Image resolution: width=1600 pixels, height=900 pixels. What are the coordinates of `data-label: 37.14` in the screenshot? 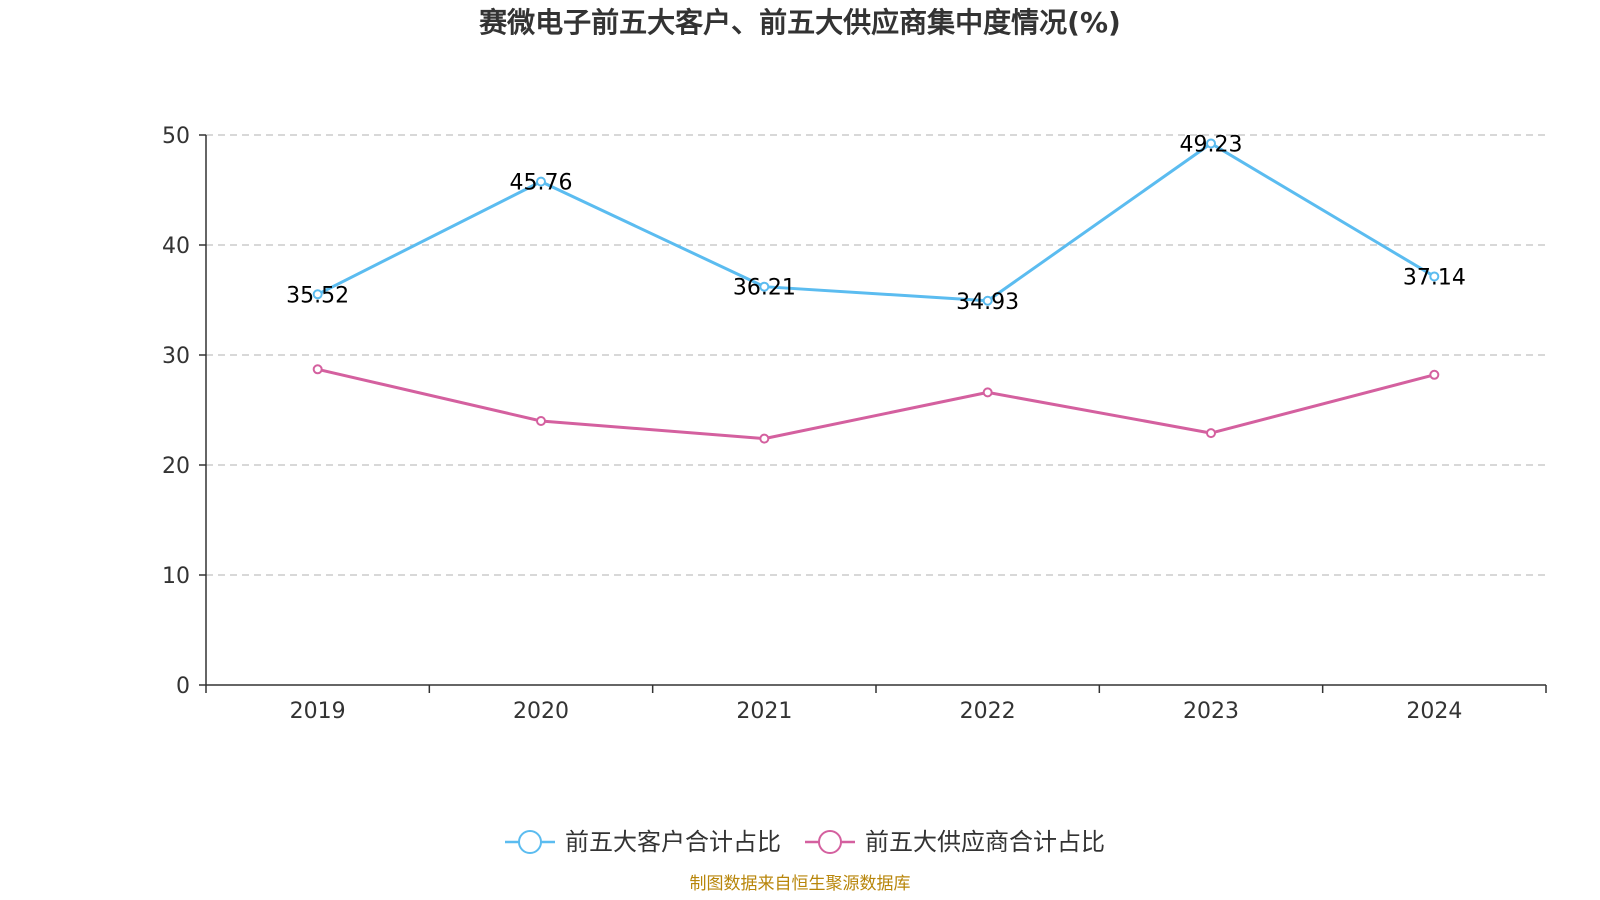 It's located at (1434, 277).